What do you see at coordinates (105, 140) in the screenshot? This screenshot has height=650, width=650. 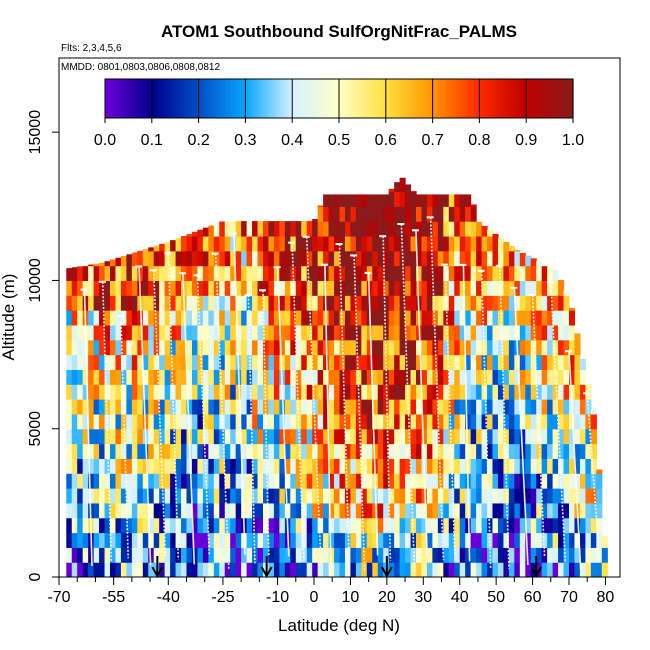 I see `colorbar-tick-label: 0.0` at bounding box center [105, 140].